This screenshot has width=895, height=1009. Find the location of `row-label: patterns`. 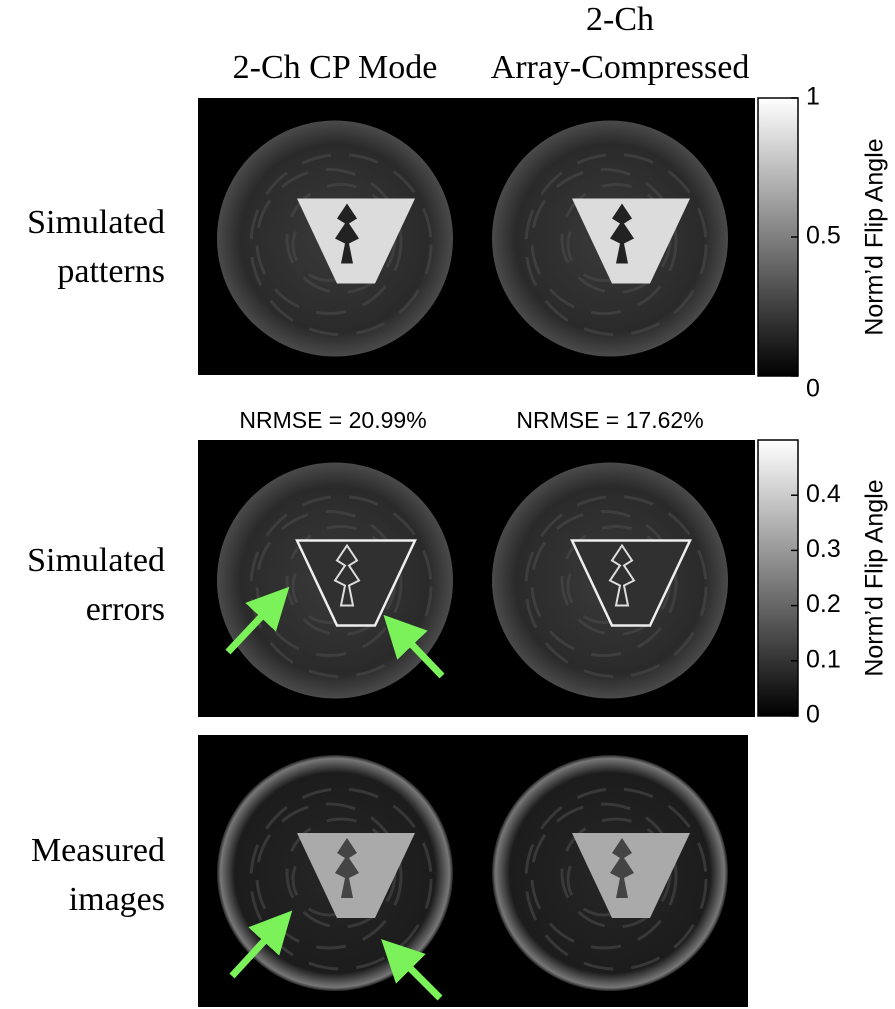

row-label: patterns is located at coordinates (111, 271).